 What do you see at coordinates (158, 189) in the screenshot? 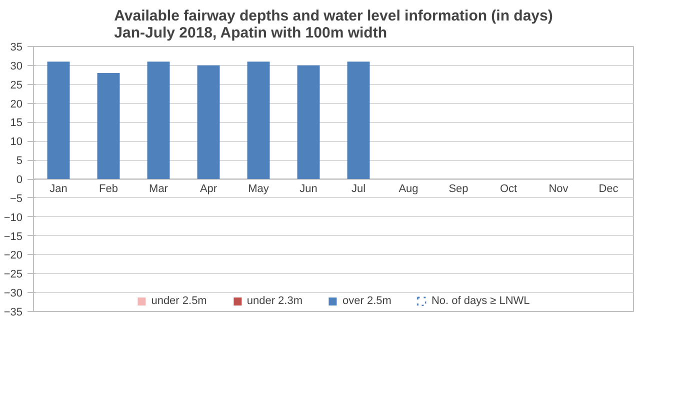
I see `x-tick-label: Mar` at bounding box center [158, 189].